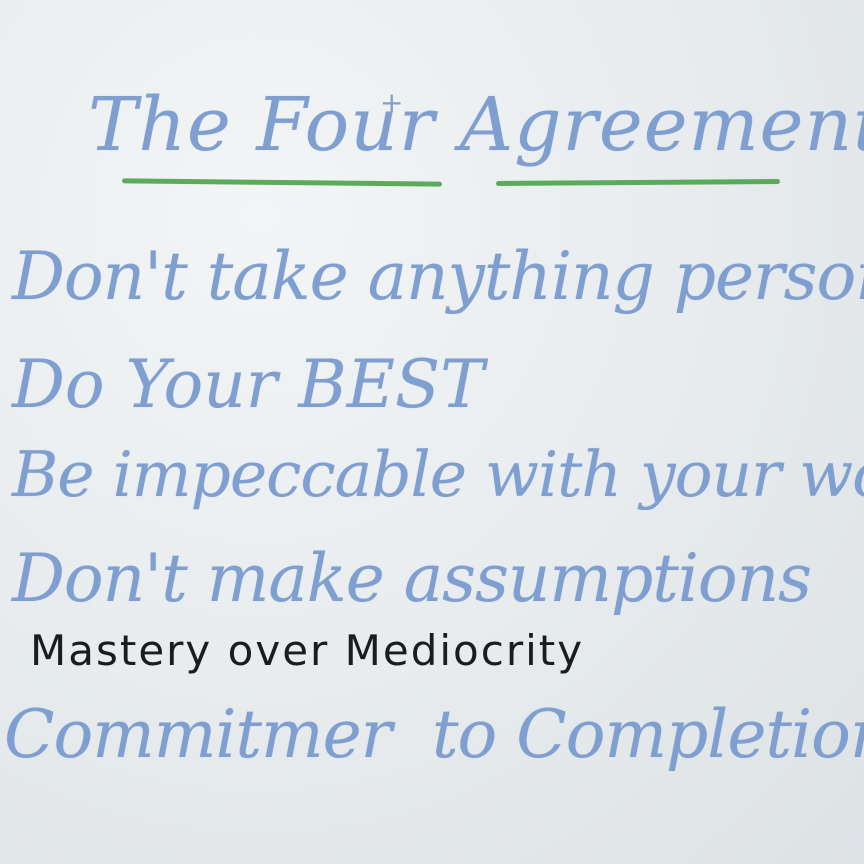  I want to click on agreement-line-2: Do Your BEST, so click(248, 384).